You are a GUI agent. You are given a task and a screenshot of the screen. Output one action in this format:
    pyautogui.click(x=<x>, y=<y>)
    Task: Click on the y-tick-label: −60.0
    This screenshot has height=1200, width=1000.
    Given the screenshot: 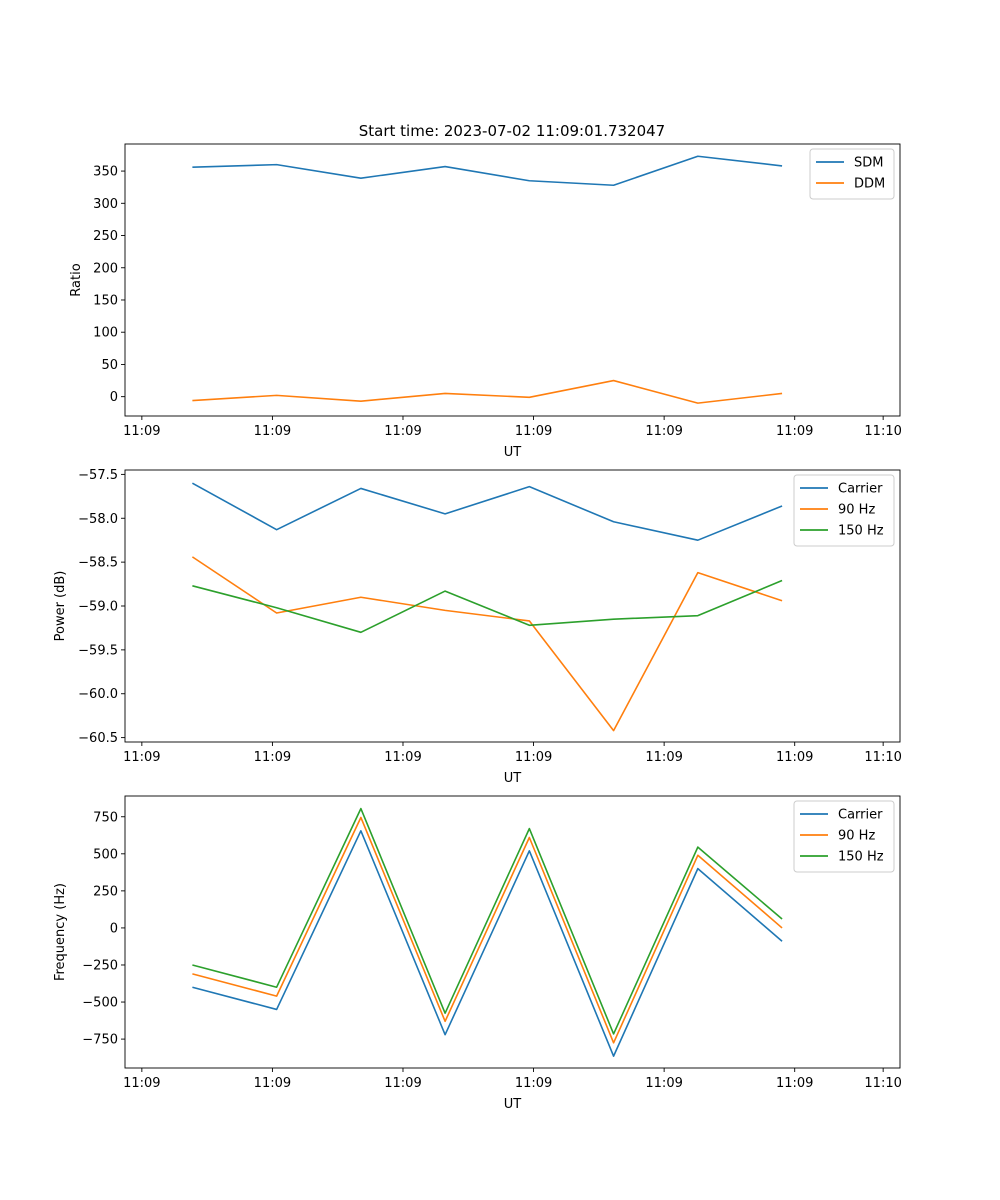 What is the action you would take?
    pyautogui.click(x=98, y=694)
    